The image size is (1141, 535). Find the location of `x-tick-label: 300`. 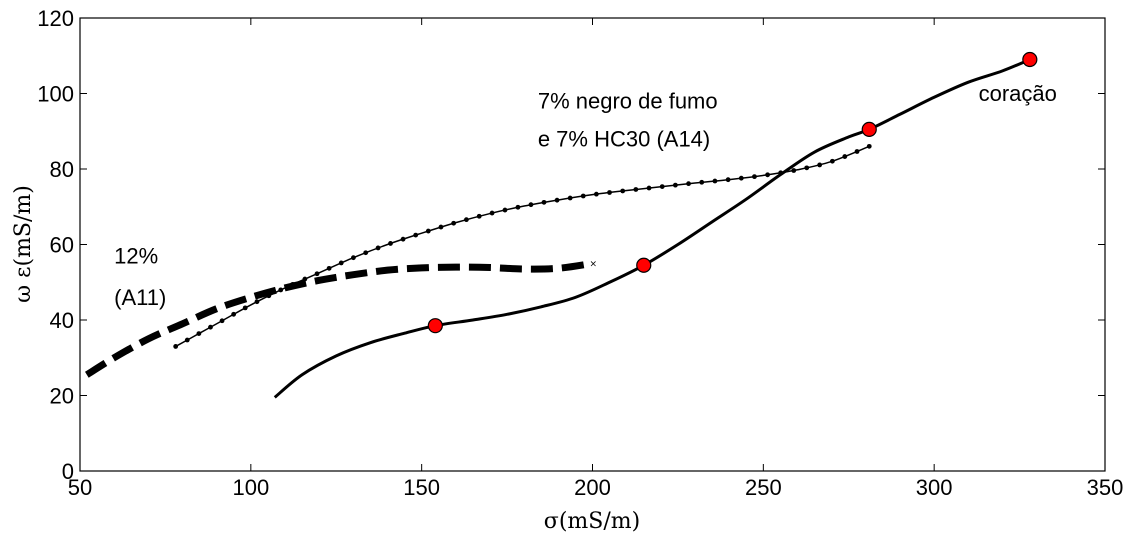

x-tick-label: 300 is located at coordinates (934, 487).